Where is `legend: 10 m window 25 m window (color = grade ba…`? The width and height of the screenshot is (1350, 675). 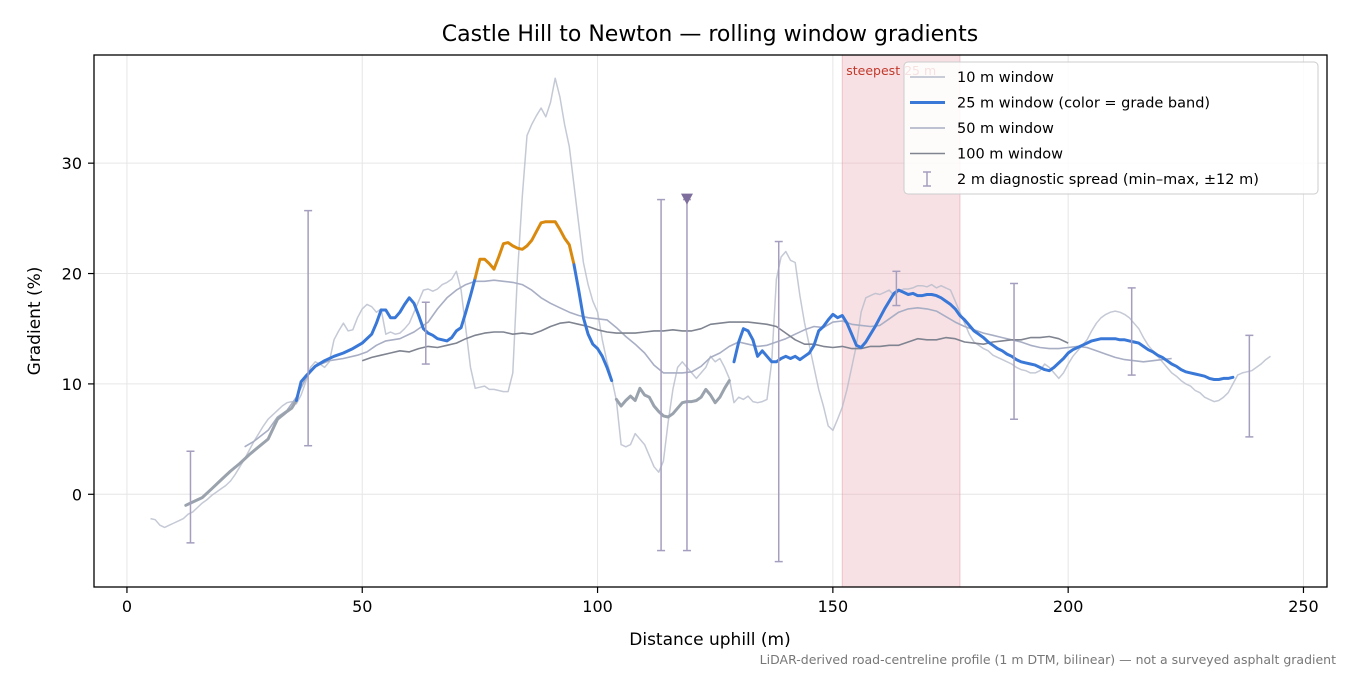 legend: 10 m window 25 m window (color = grade ba… is located at coordinates (1111, 128).